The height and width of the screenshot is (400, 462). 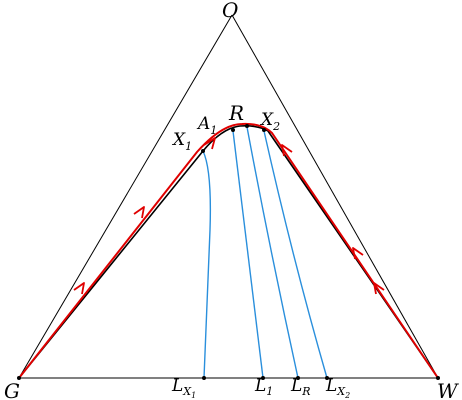 I want to click on label-lx2-sub: X, so click(x=341, y=391).